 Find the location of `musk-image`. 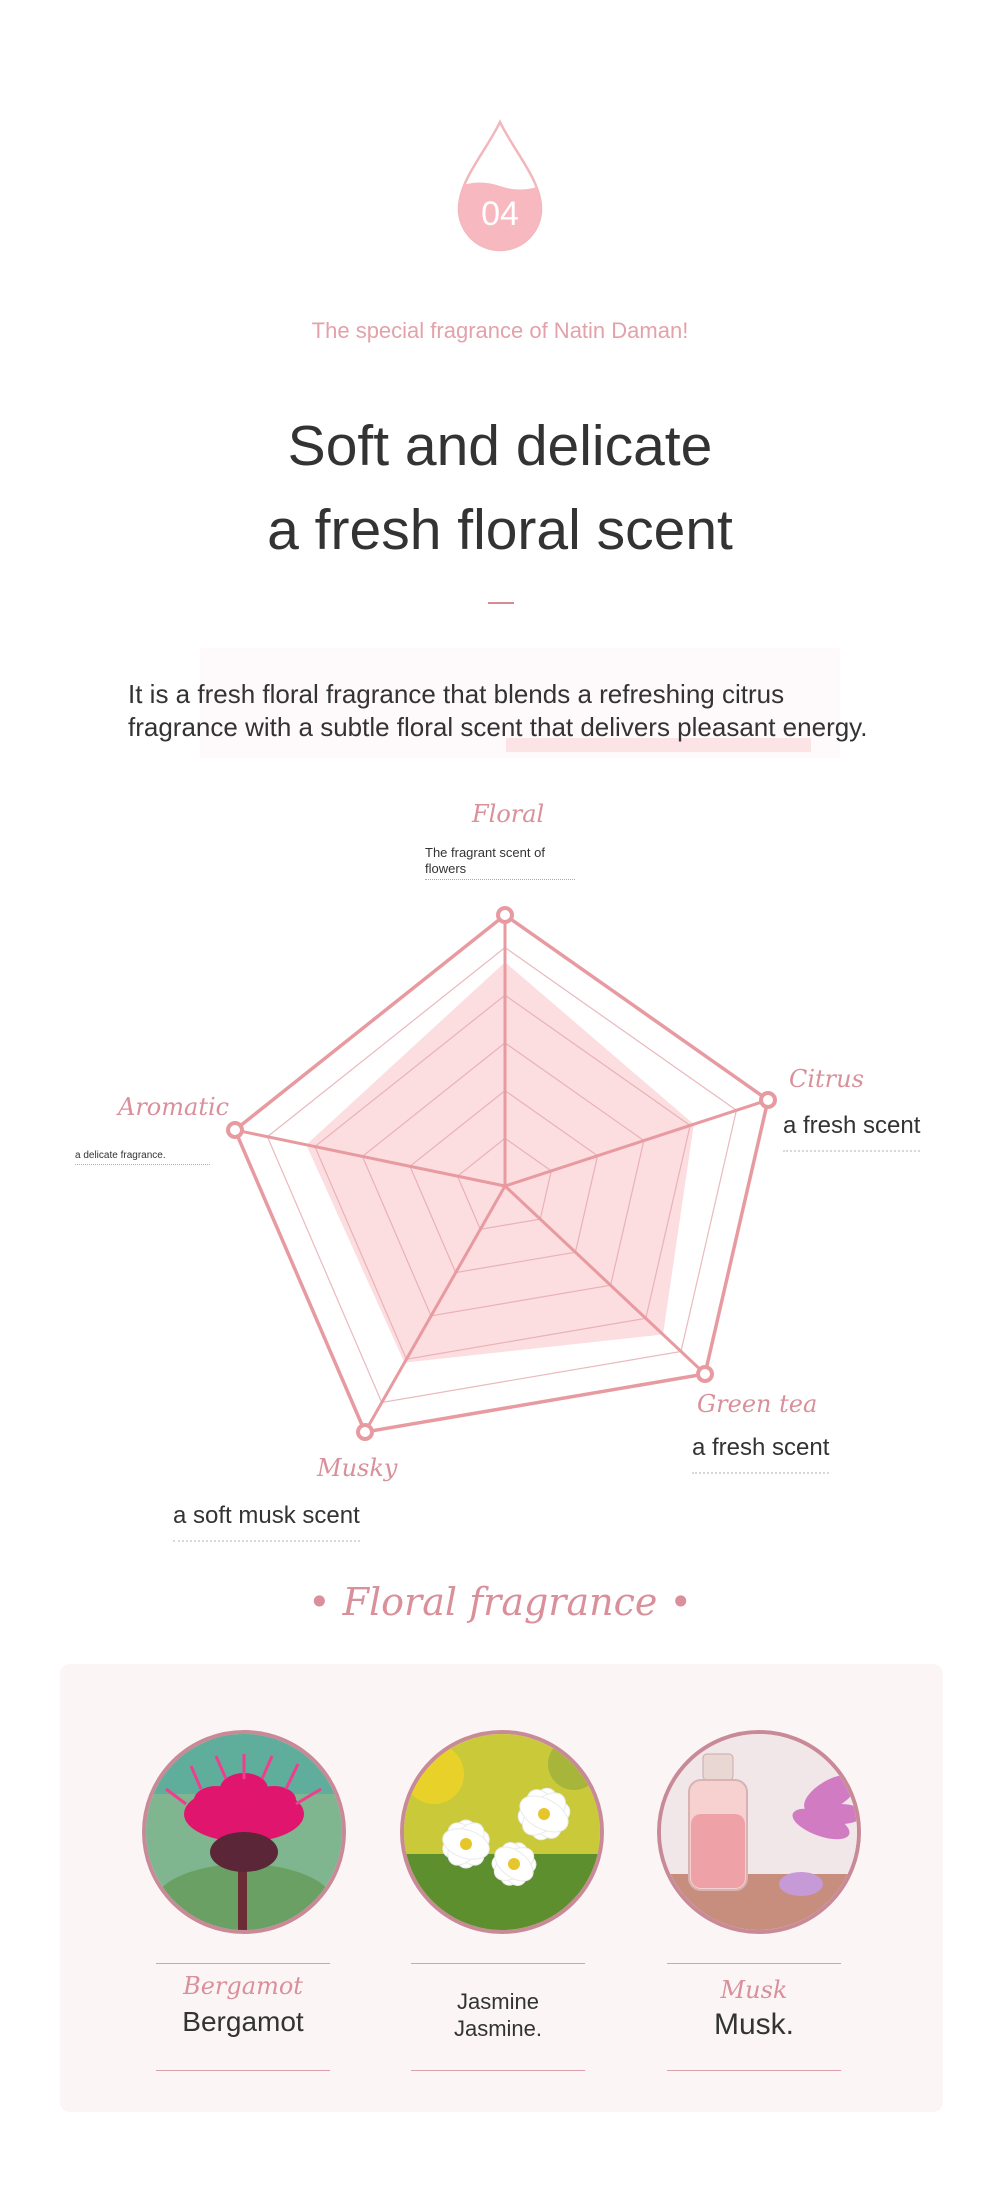

musk-image is located at coordinates (759, 1832).